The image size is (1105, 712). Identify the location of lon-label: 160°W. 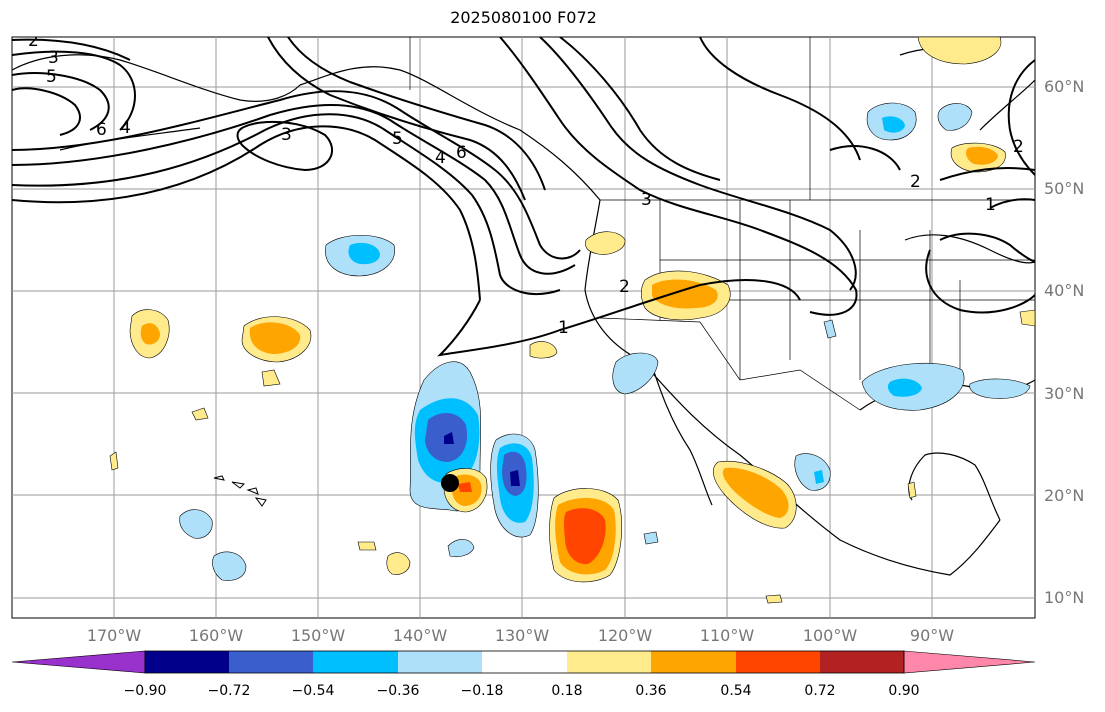
(216, 635).